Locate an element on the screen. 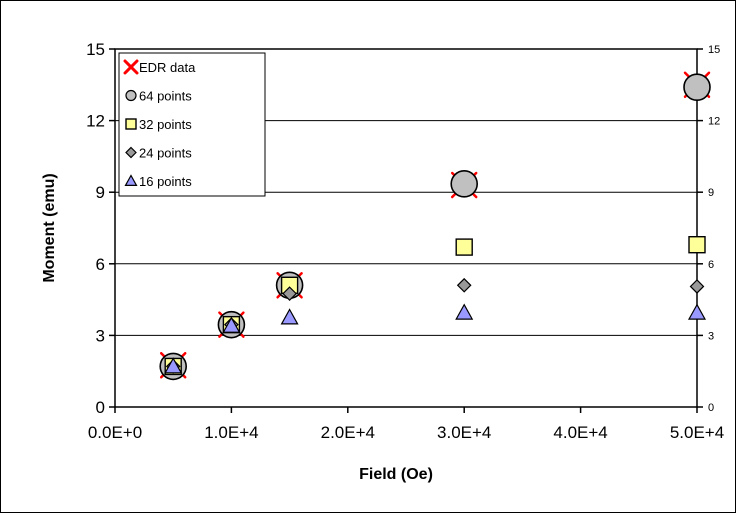  legend-marker-diamond is located at coordinates (131, 152).